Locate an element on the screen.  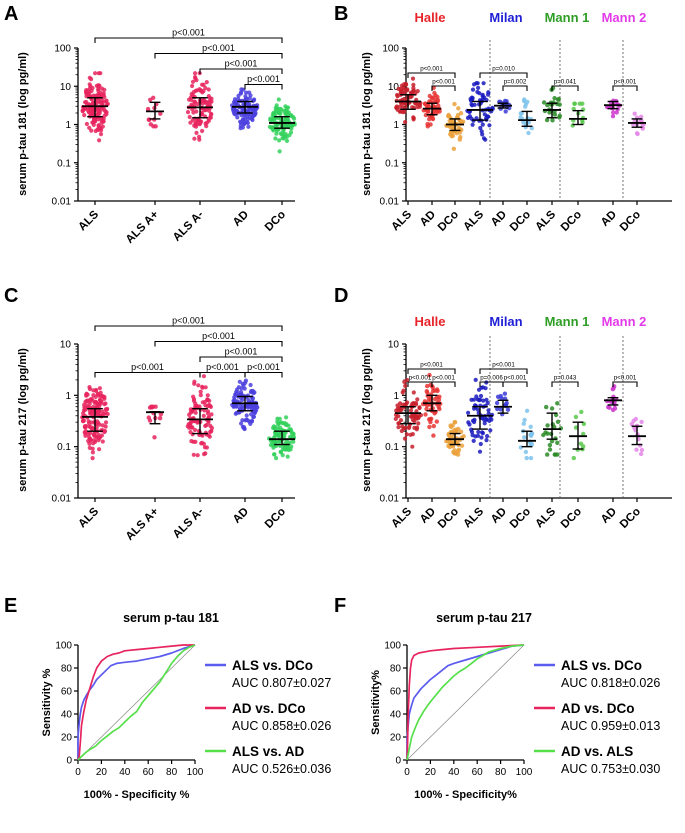
y-axis-label: serum p-tau 181 (log pg/ml) is located at coordinates (23, 124).